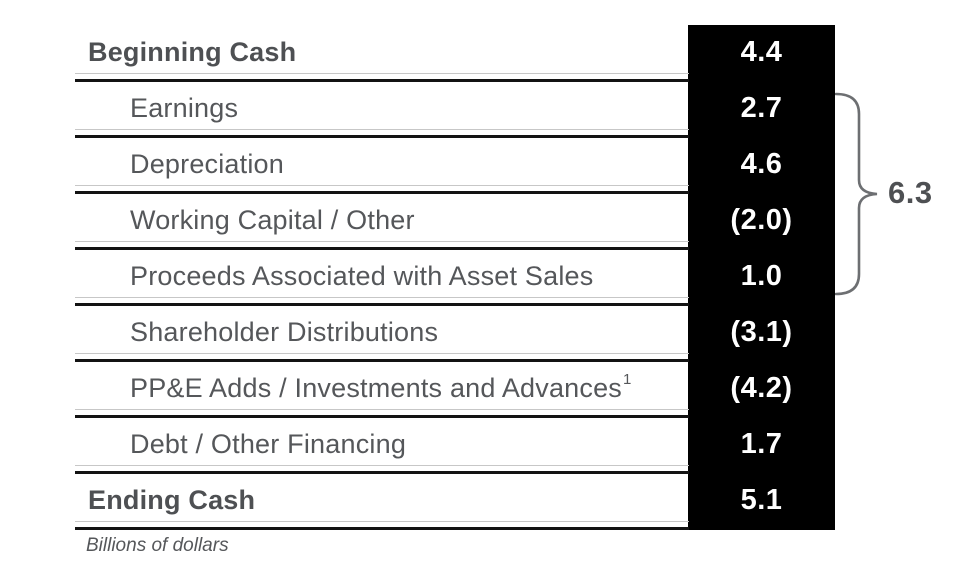 The image size is (956, 579). Describe the element at coordinates (761, 500) in the screenshot. I see `row-value: 5.1` at that location.